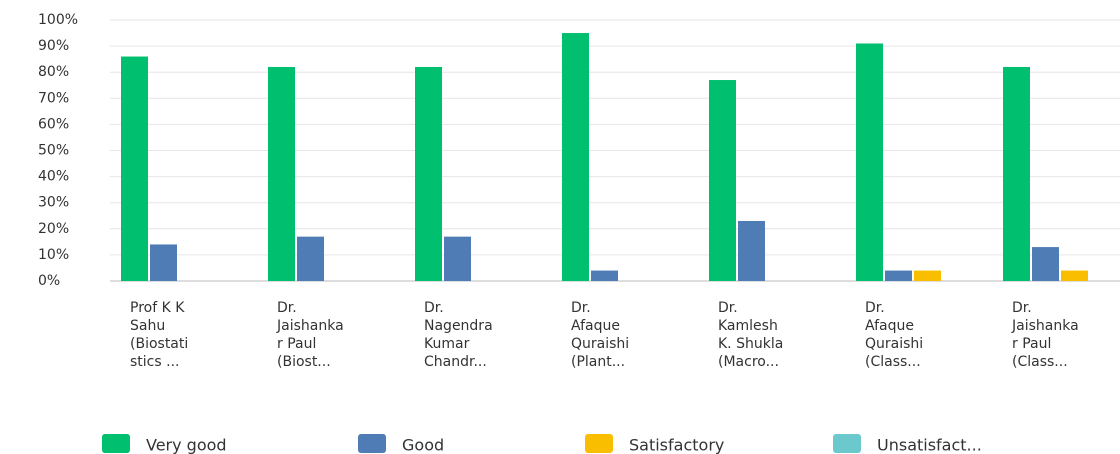 The image size is (1120, 454). Describe the element at coordinates (53, 72) in the screenshot. I see `y-tick-label: 80%` at that location.